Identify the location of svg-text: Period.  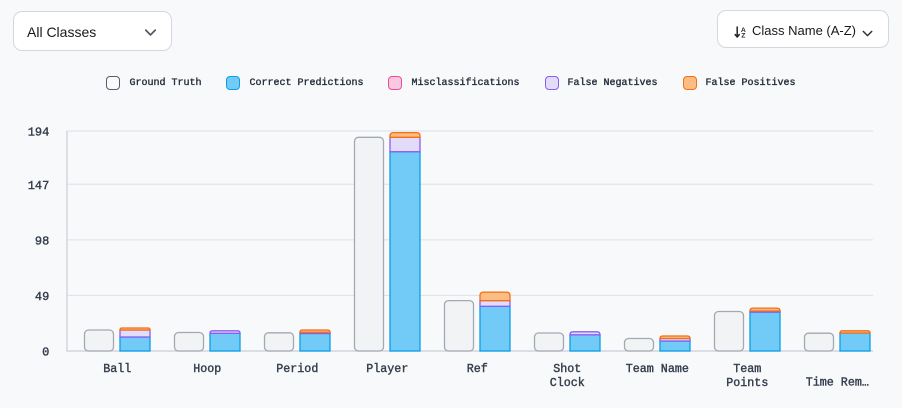
(297, 369).